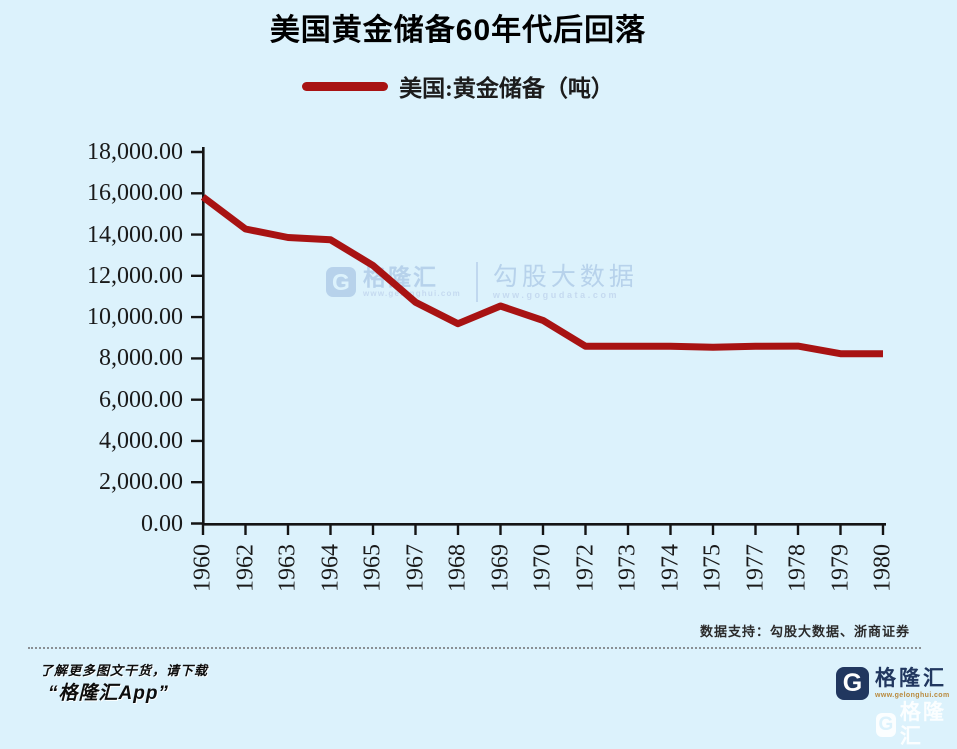 The height and width of the screenshot is (749, 957). What do you see at coordinates (886, 725) in the screenshot?
I see `corner-g-icon: G` at bounding box center [886, 725].